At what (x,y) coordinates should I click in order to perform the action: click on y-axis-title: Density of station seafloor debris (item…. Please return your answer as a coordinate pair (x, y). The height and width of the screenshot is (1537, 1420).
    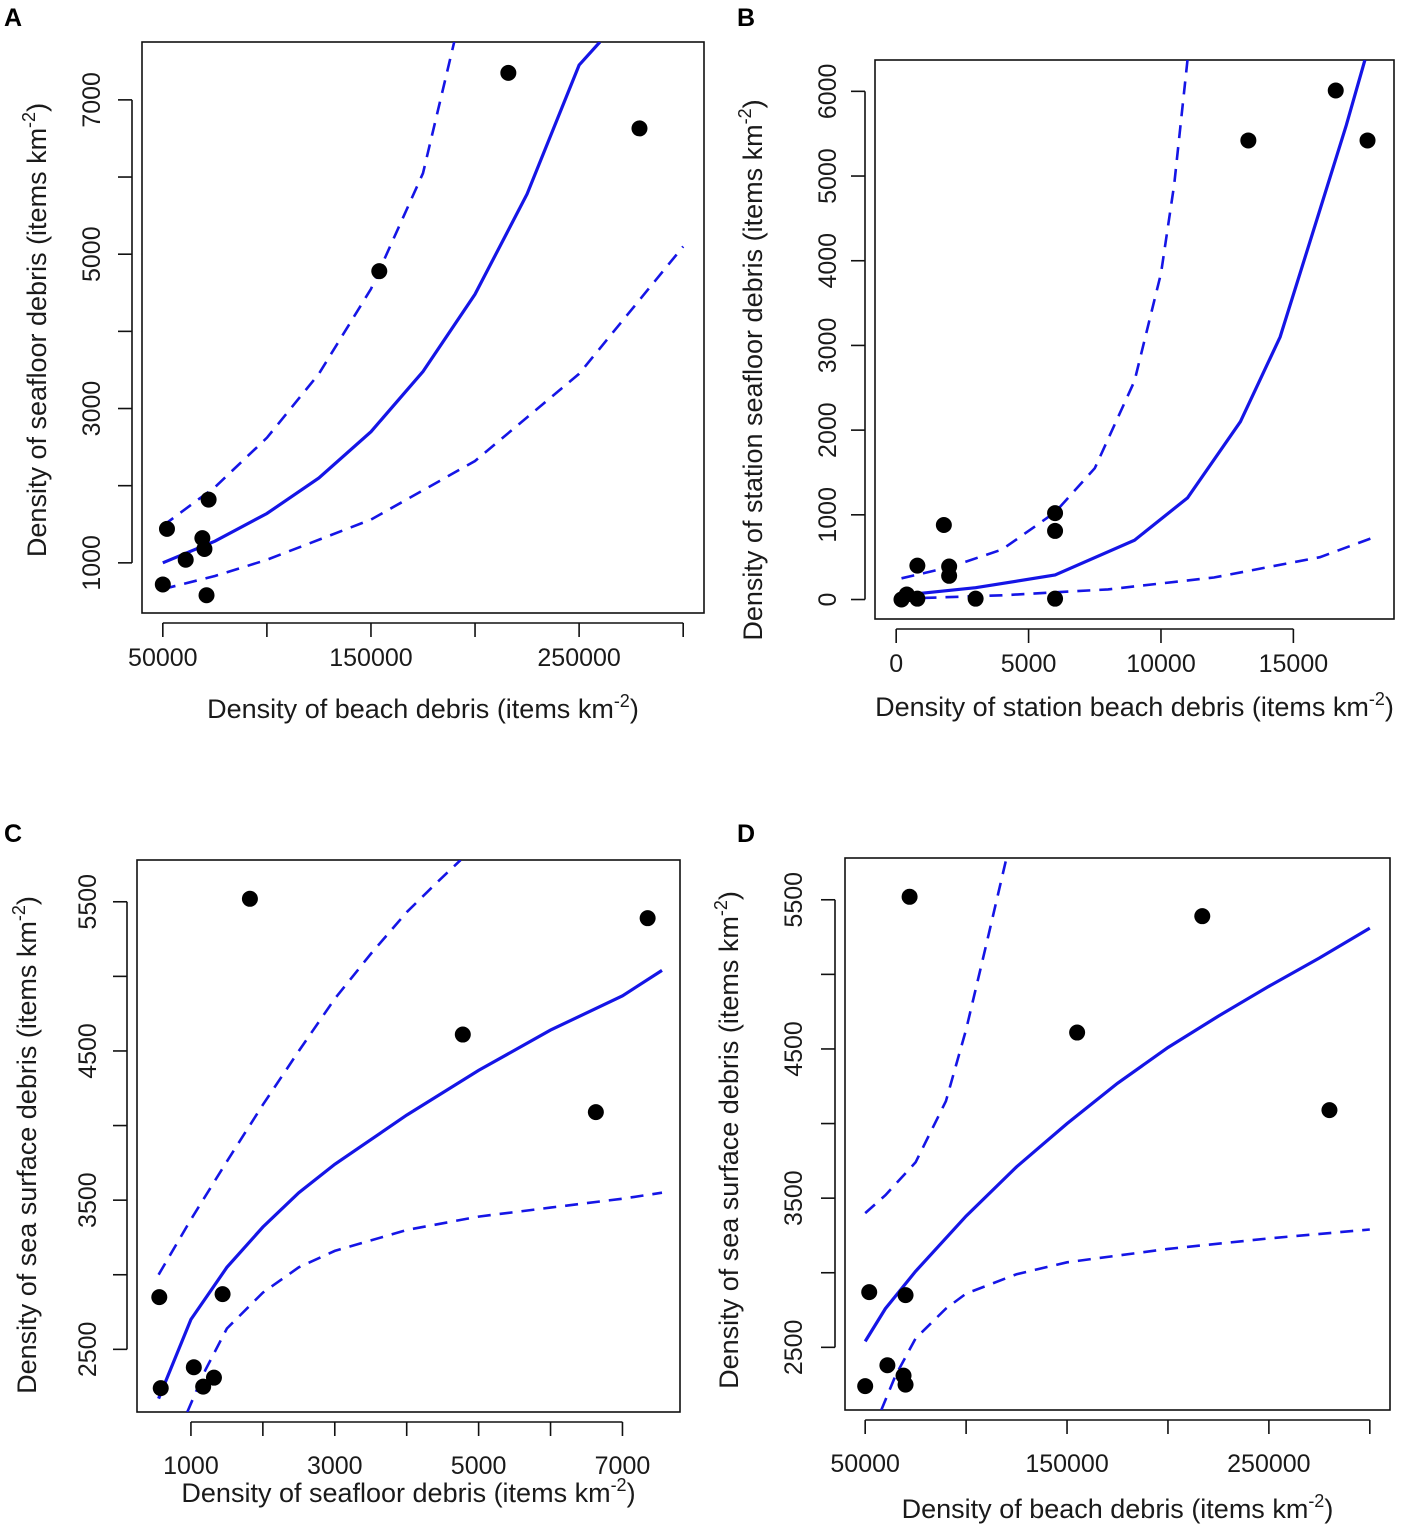
    Looking at the image, I should click on (751, 369).